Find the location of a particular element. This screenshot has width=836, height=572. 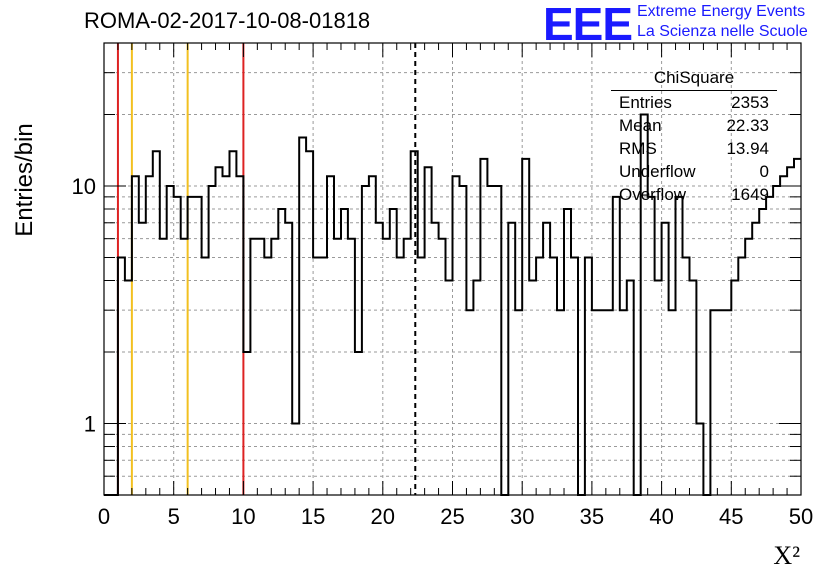

x-tick-label: 15 is located at coordinates (313, 516).